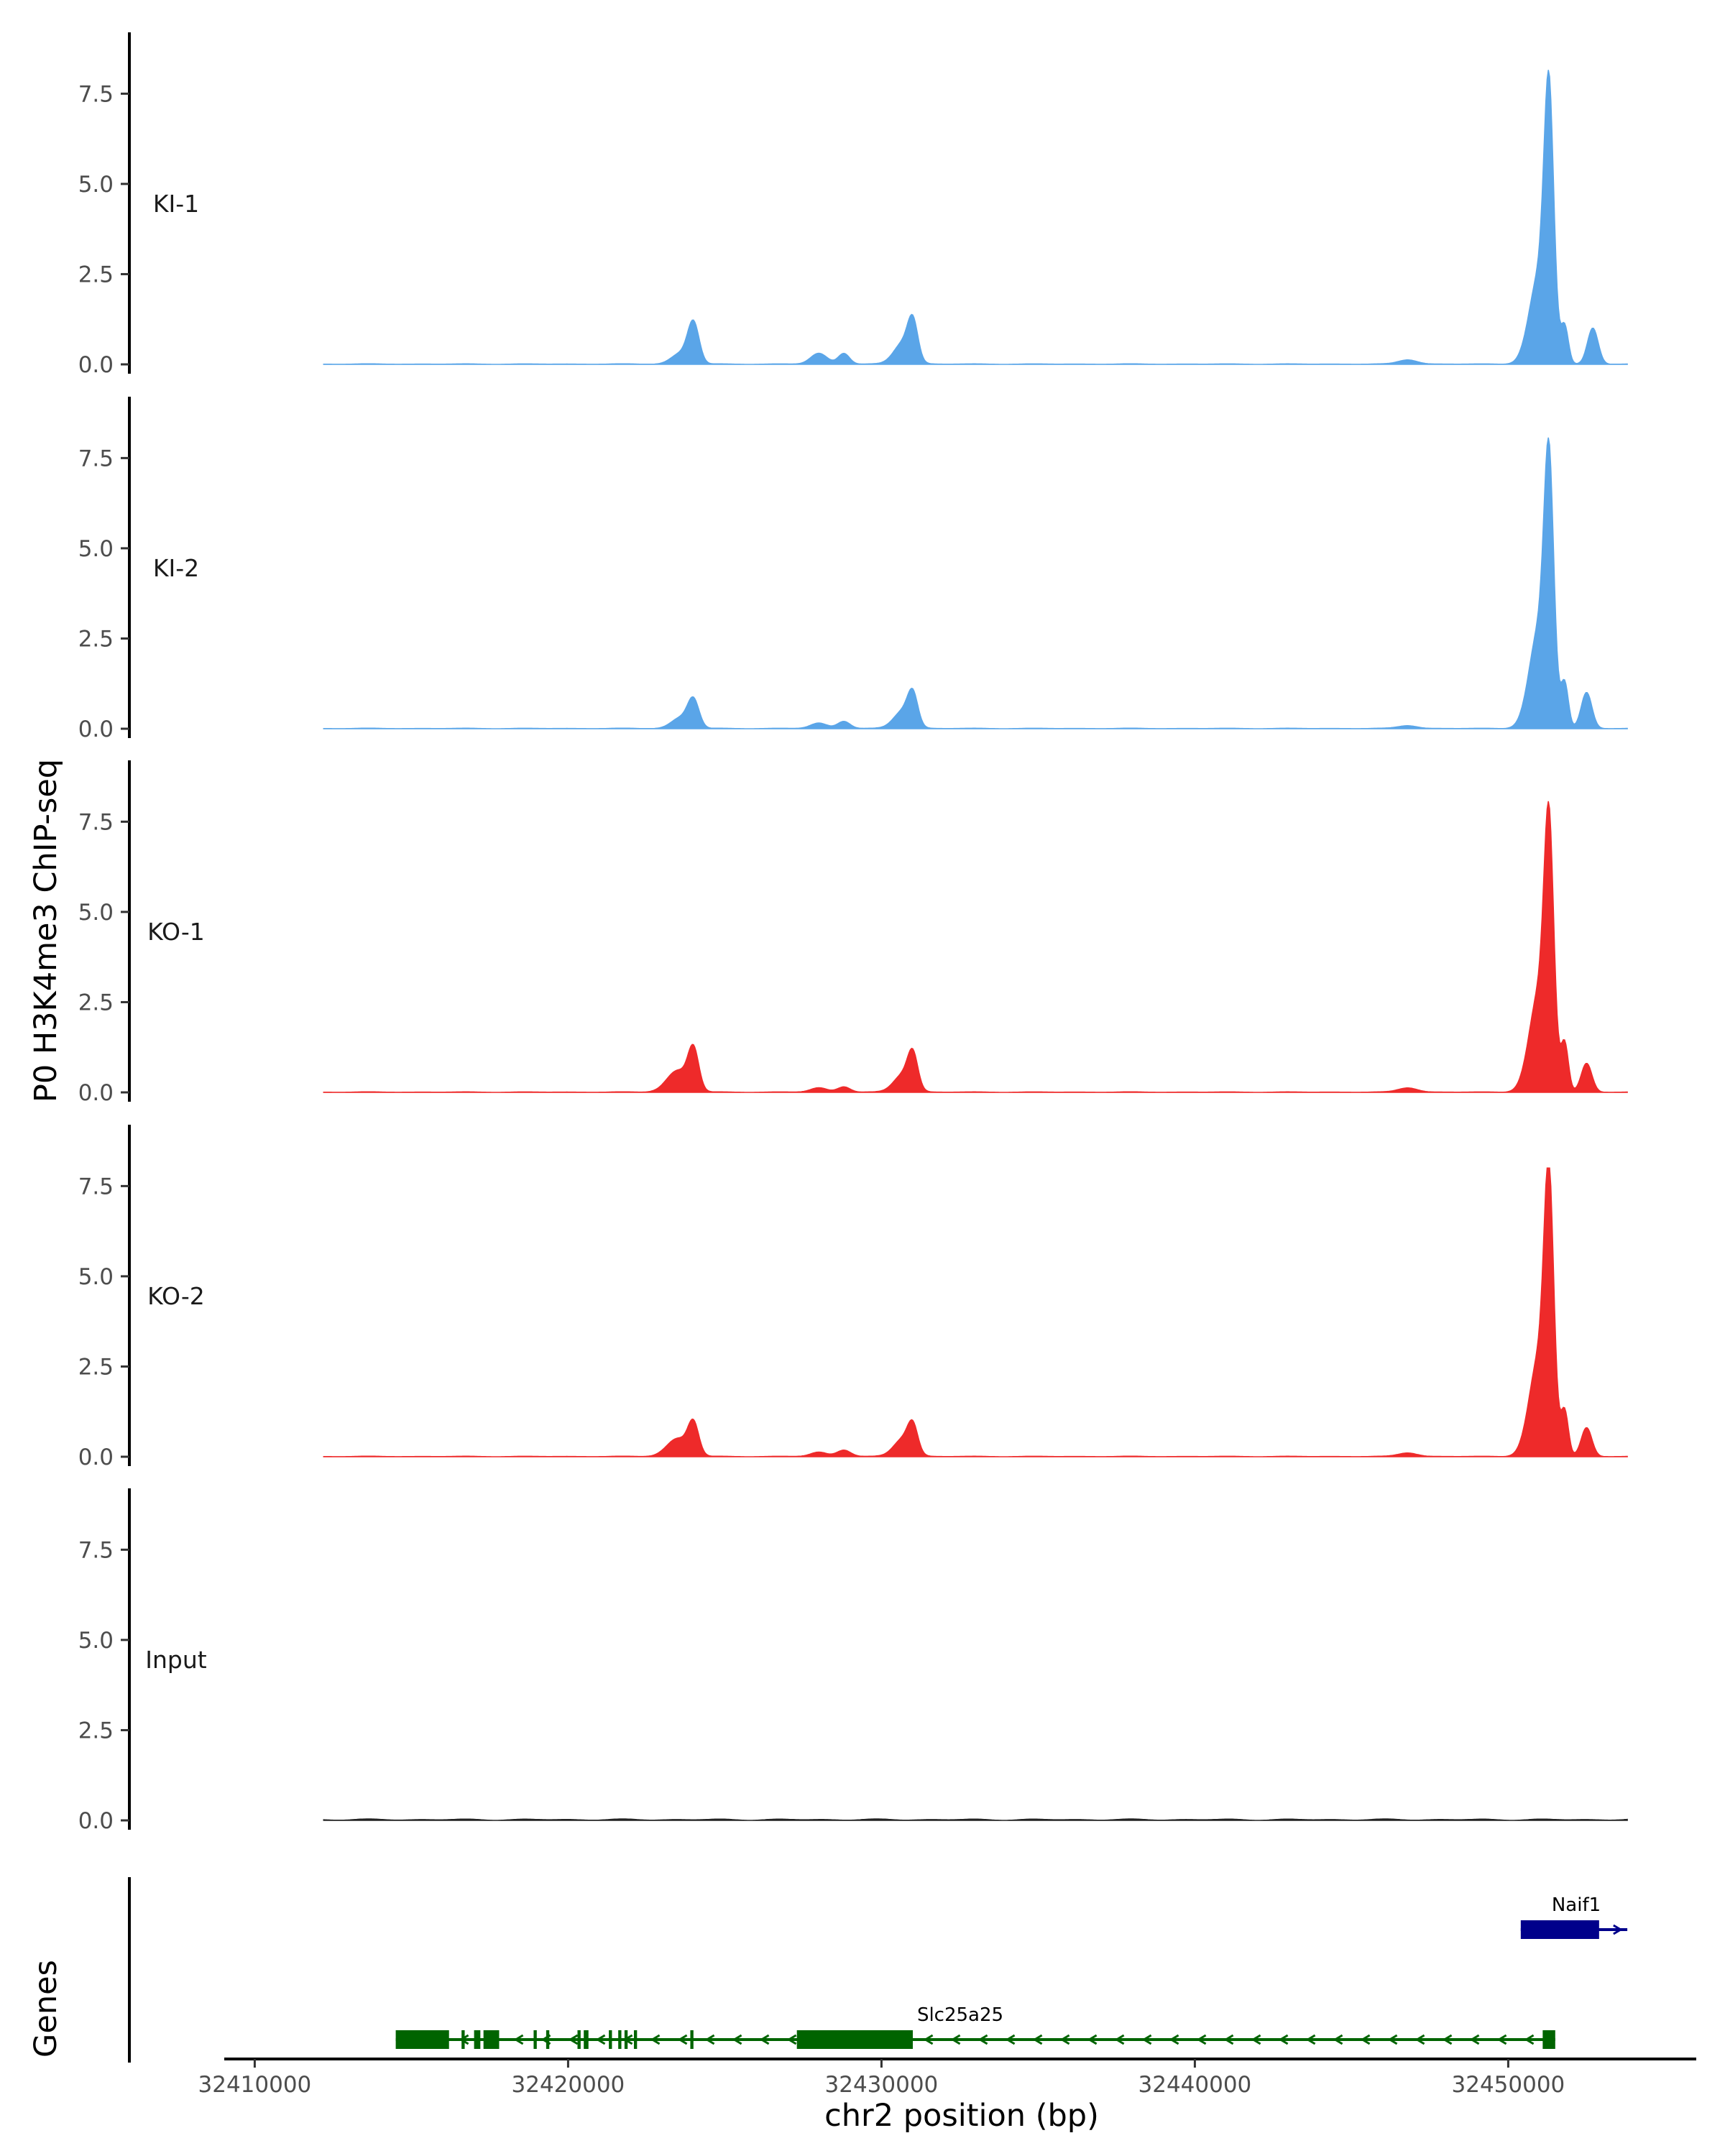 This screenshot has width=1725, height=2156. What do you see at coordinates (176, 568) in the screenshot?
I see `track-label: KI-2` at bounding box center [176, 568].